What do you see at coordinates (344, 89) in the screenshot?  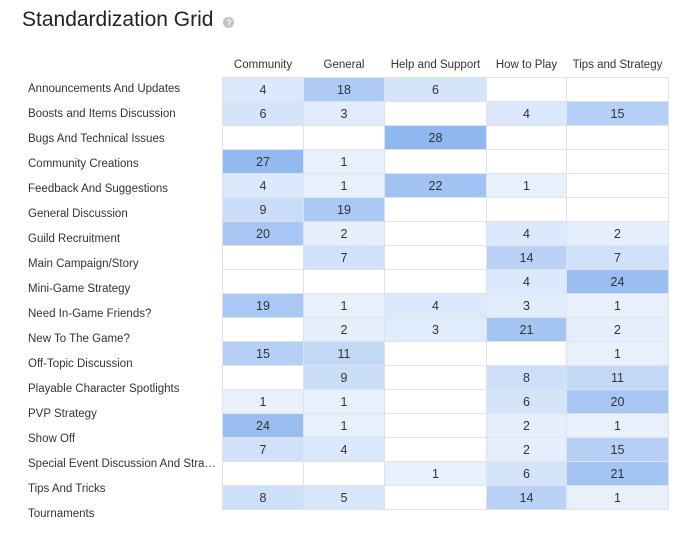 I see `grid-cell: 18` at bounding box center [344, 89].